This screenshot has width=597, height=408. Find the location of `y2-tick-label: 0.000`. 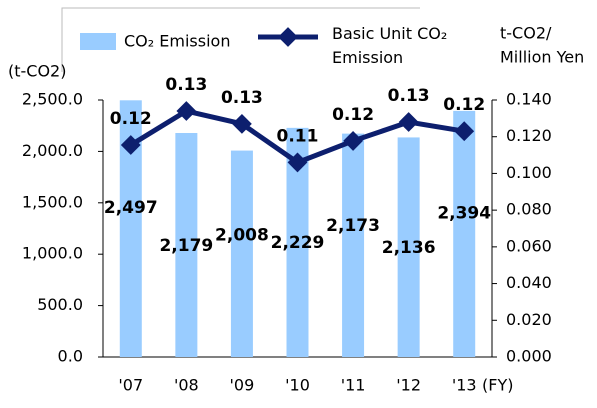

y2-tick-label: 0.000 is located at coordinates (529, 356).